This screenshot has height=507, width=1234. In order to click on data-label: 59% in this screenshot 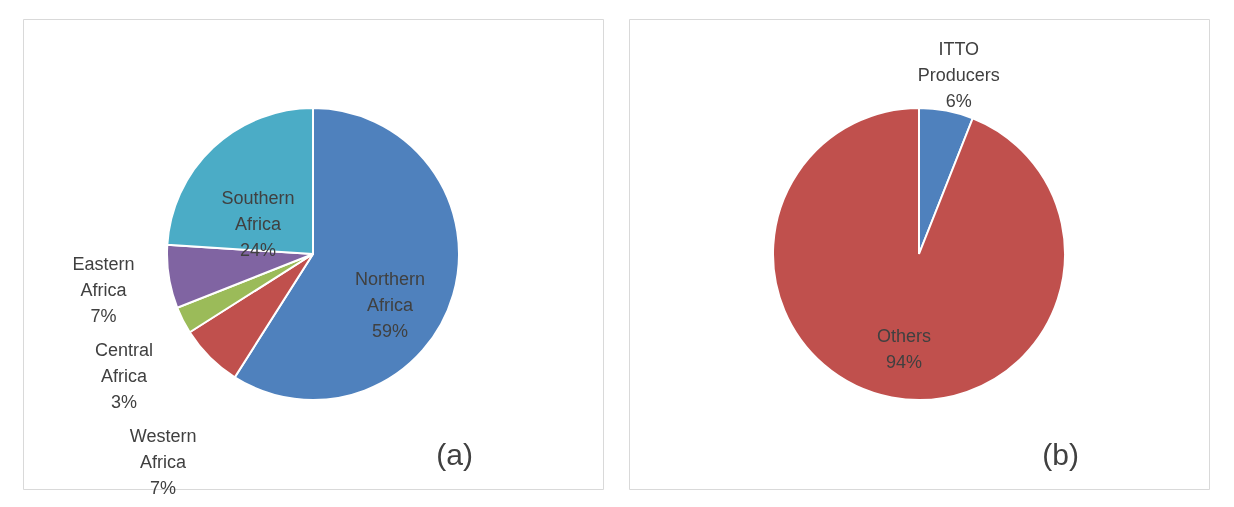, I will do `click(390, 331)`.